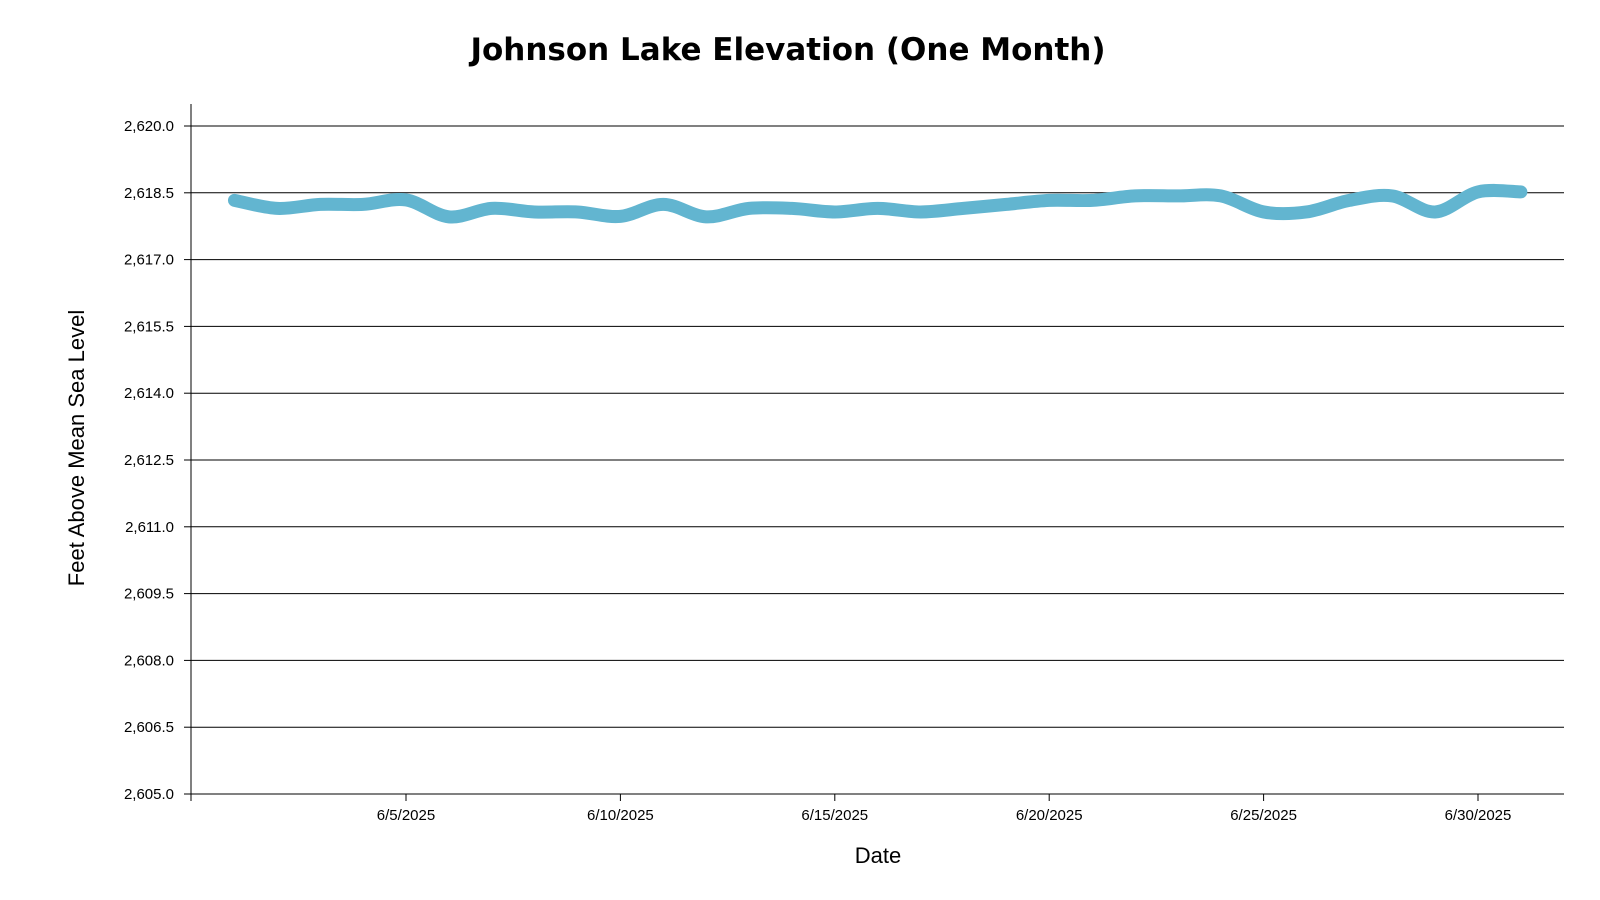 This screenshot has height=900, width=1600. What do you see at coordinates (149, 460) in the screenshot?
I see `y-tick-label: 2,612.5` at bounding box center [149, 460].